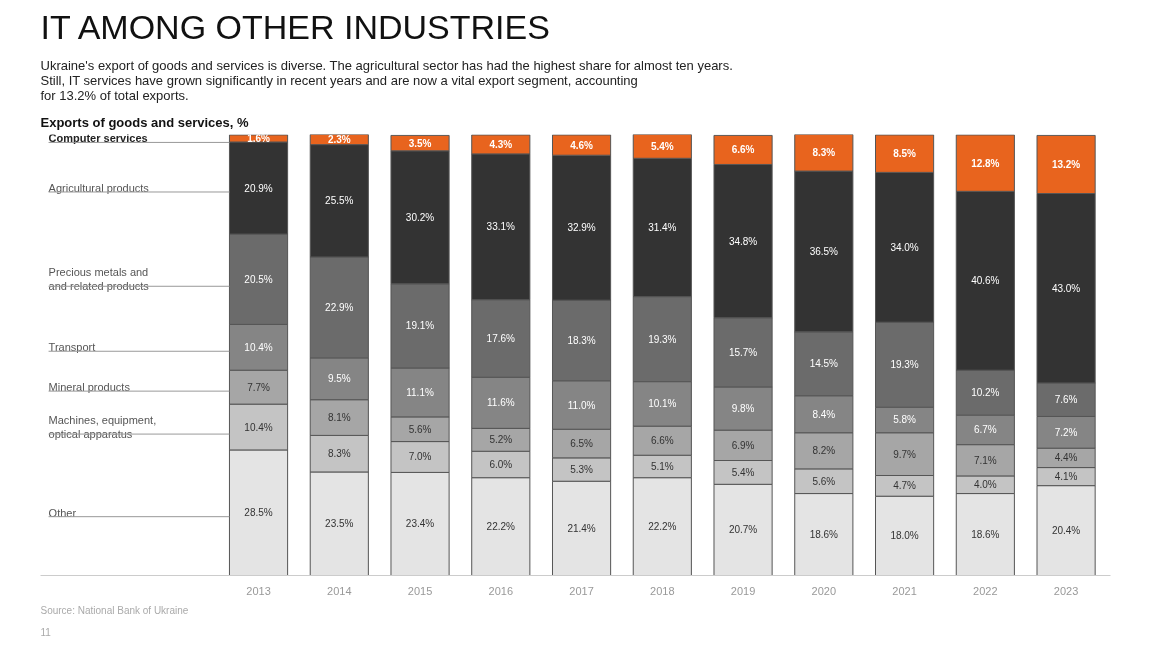 The width and height of the screenshot is (1154, 645). I want to click on text: Computer services, so click(98, 138).